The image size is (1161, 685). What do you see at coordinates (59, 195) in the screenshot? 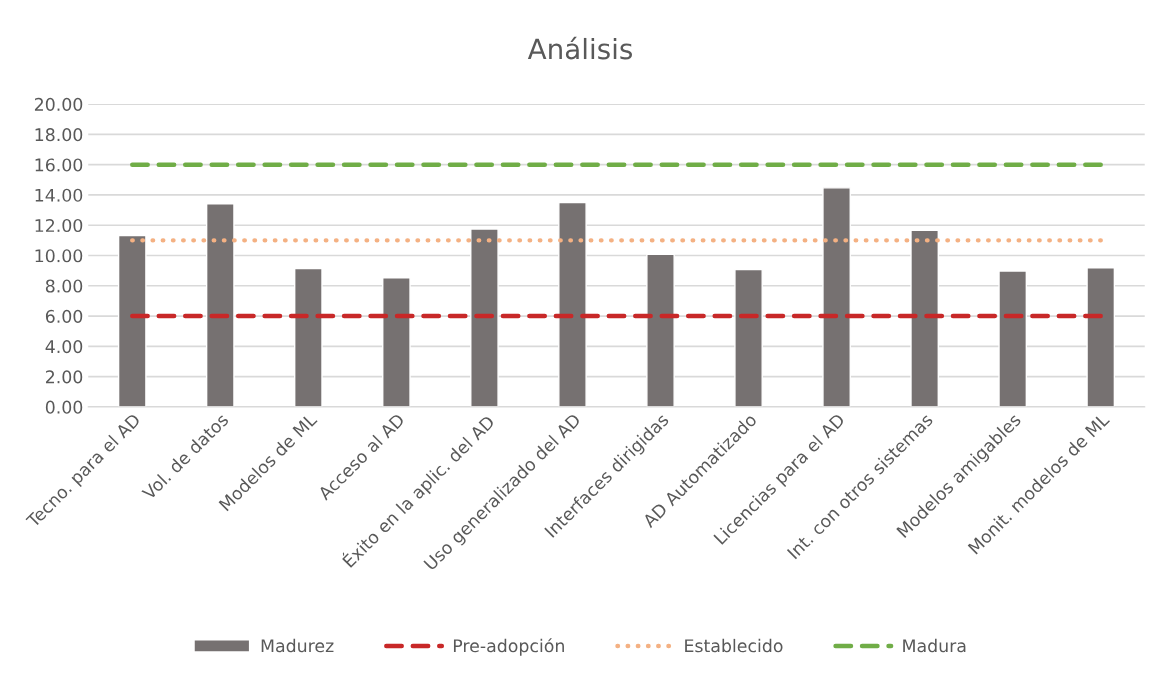
I see `y-tick-label: 14.00` at bounding box center [59, 195].